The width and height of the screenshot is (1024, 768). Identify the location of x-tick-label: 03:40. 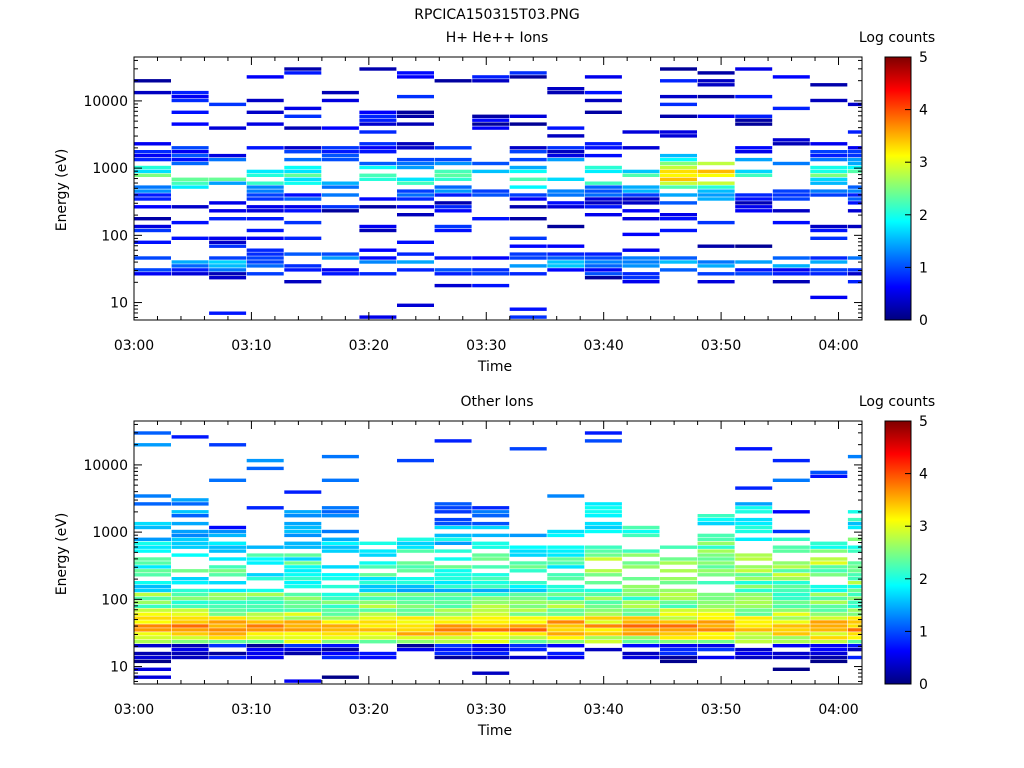
(603, 710).